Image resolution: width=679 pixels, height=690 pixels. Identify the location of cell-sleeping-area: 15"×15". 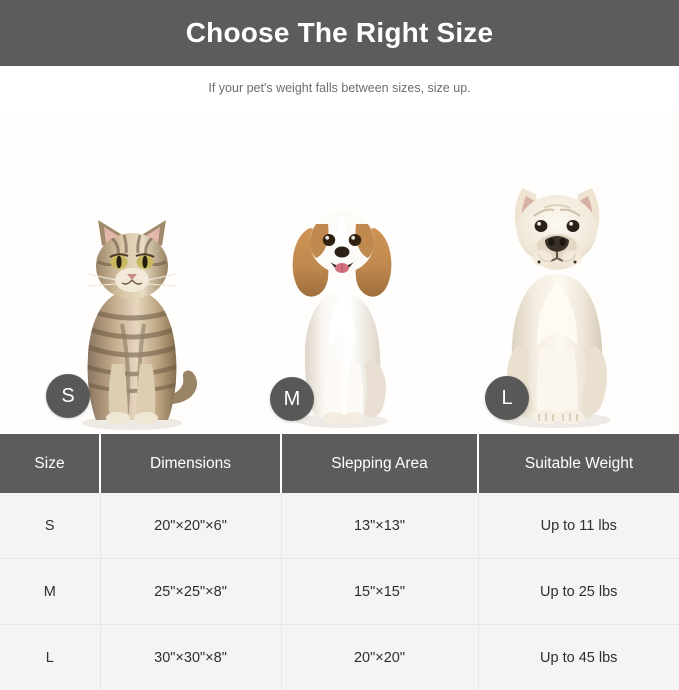
(379, 592).